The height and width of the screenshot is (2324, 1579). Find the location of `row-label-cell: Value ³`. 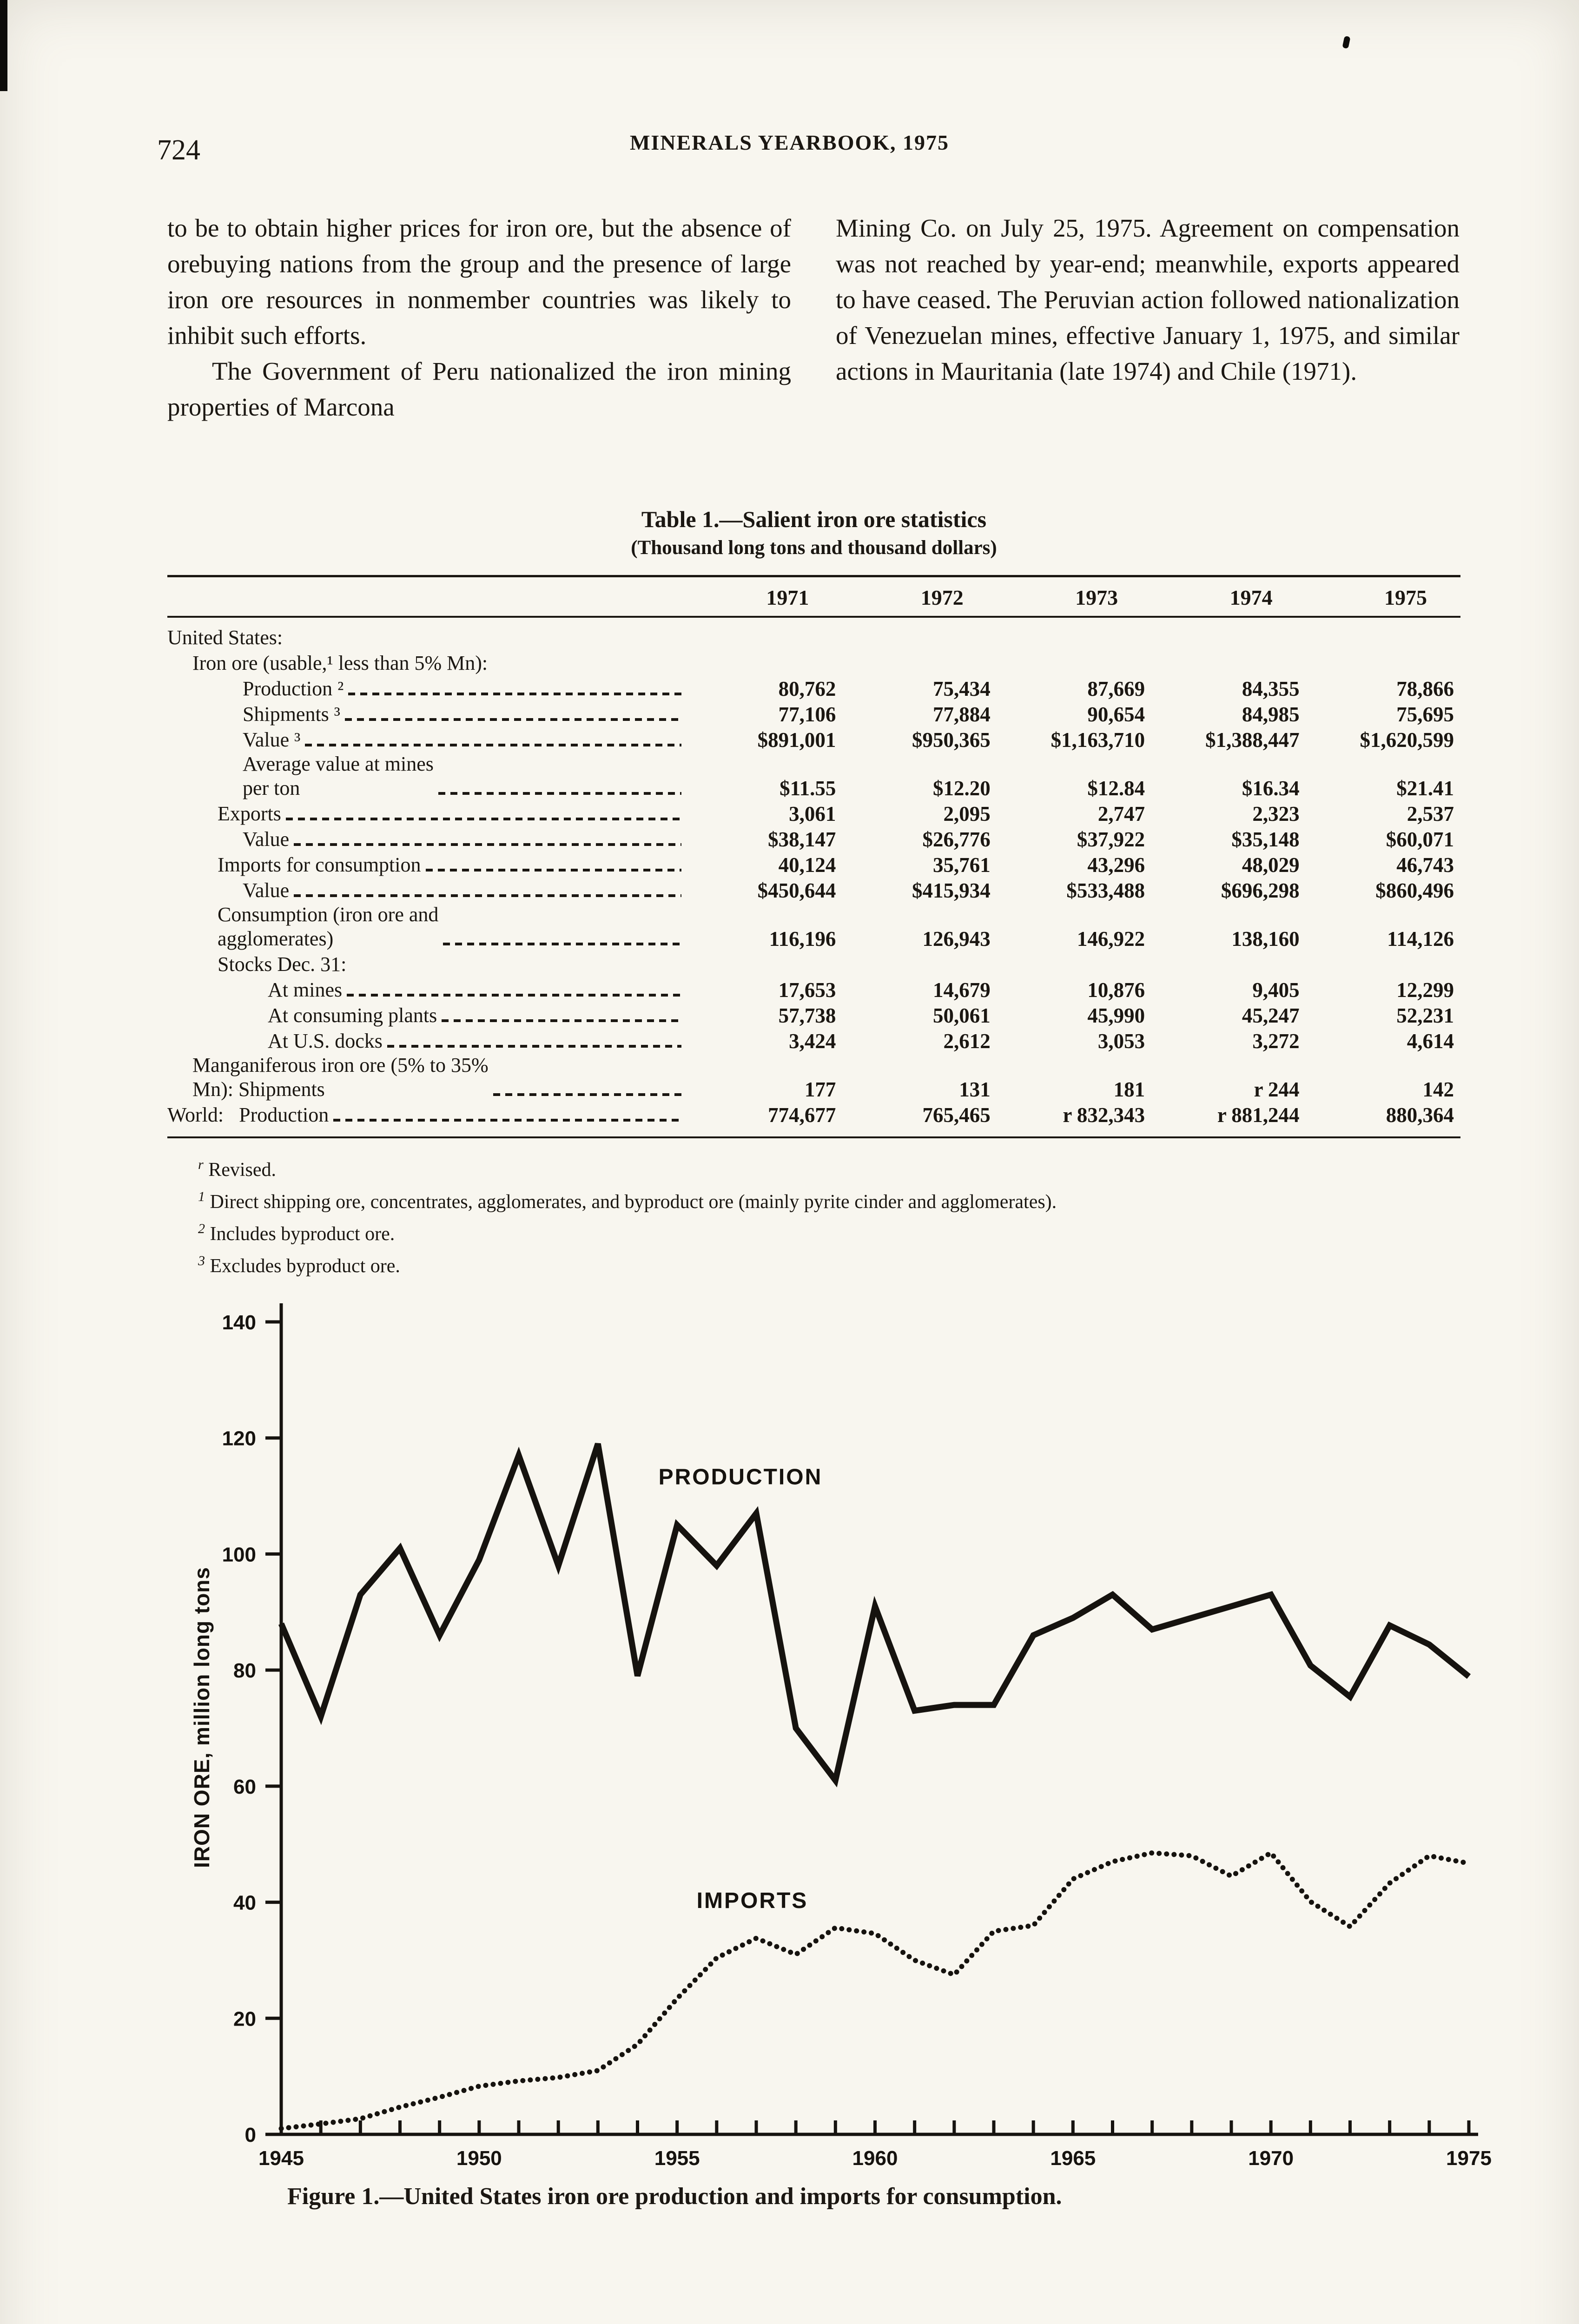

row-label-cell: Value ³ is located at coordinates (427, 740).